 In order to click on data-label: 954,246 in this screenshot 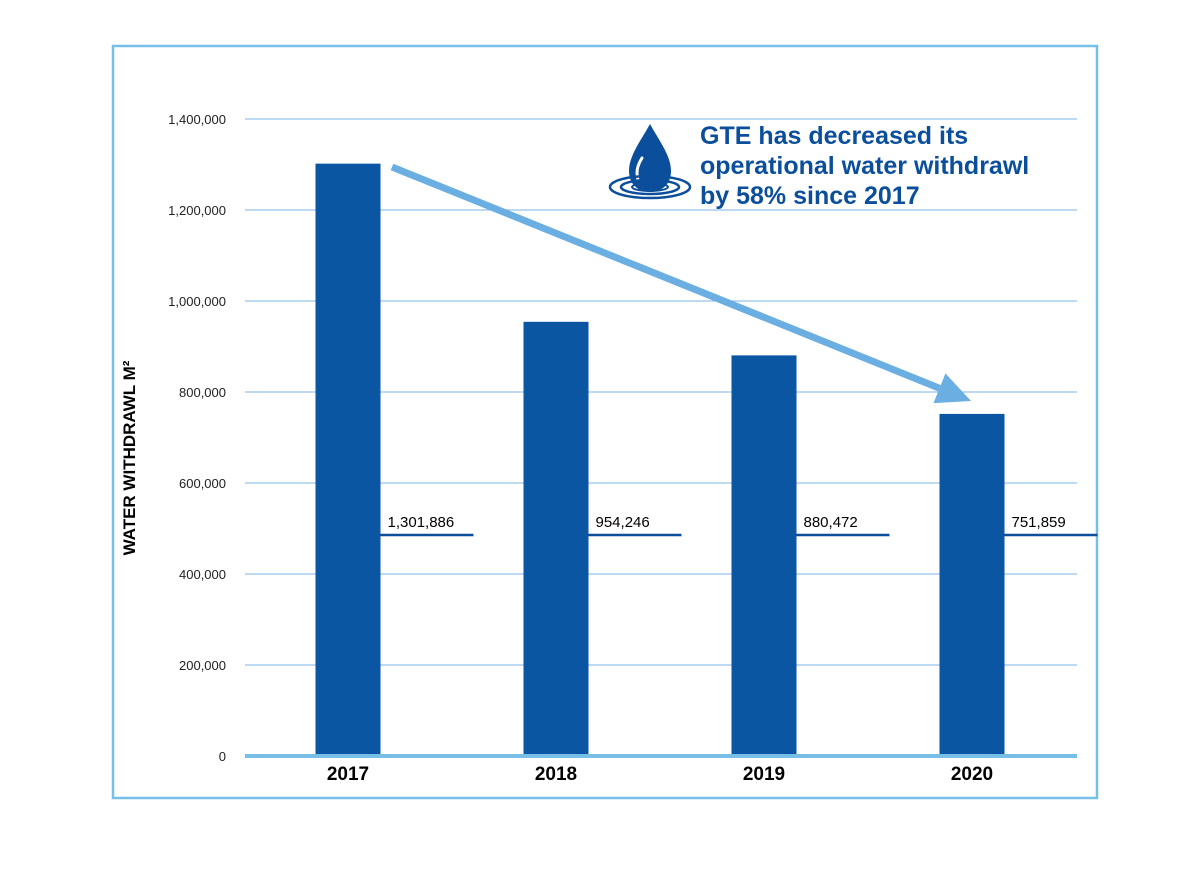, I will do `click(623, 522)`.